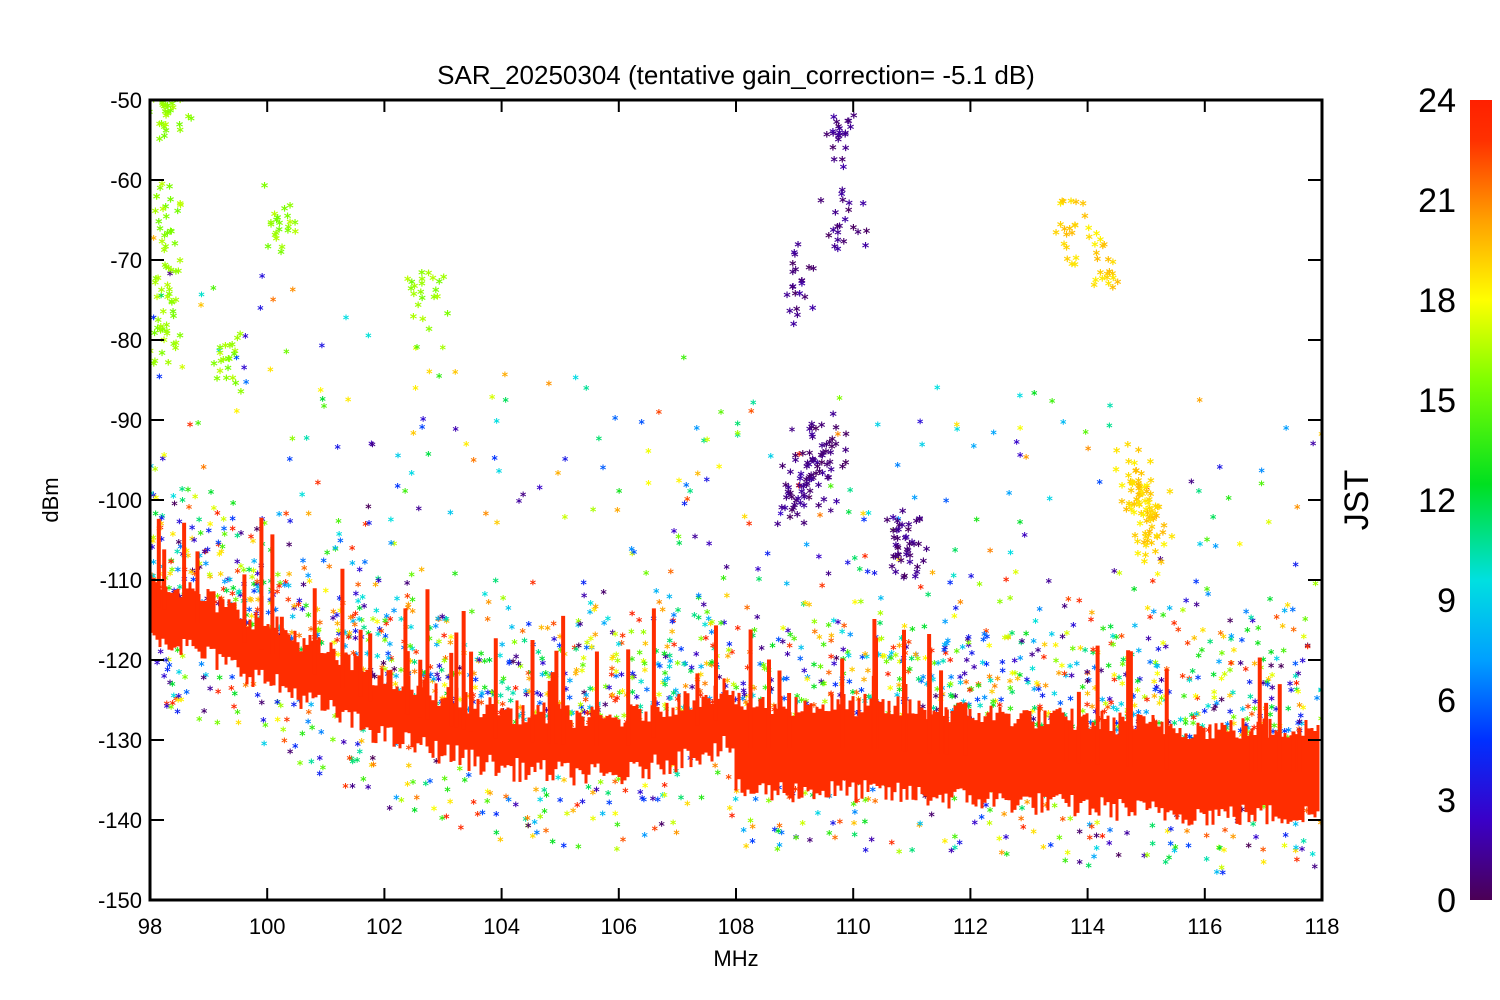  What do you see at coordinates (121, 580) in the screenshot?
I see `y-tick-label: -110` at bounding box center [121, 580].